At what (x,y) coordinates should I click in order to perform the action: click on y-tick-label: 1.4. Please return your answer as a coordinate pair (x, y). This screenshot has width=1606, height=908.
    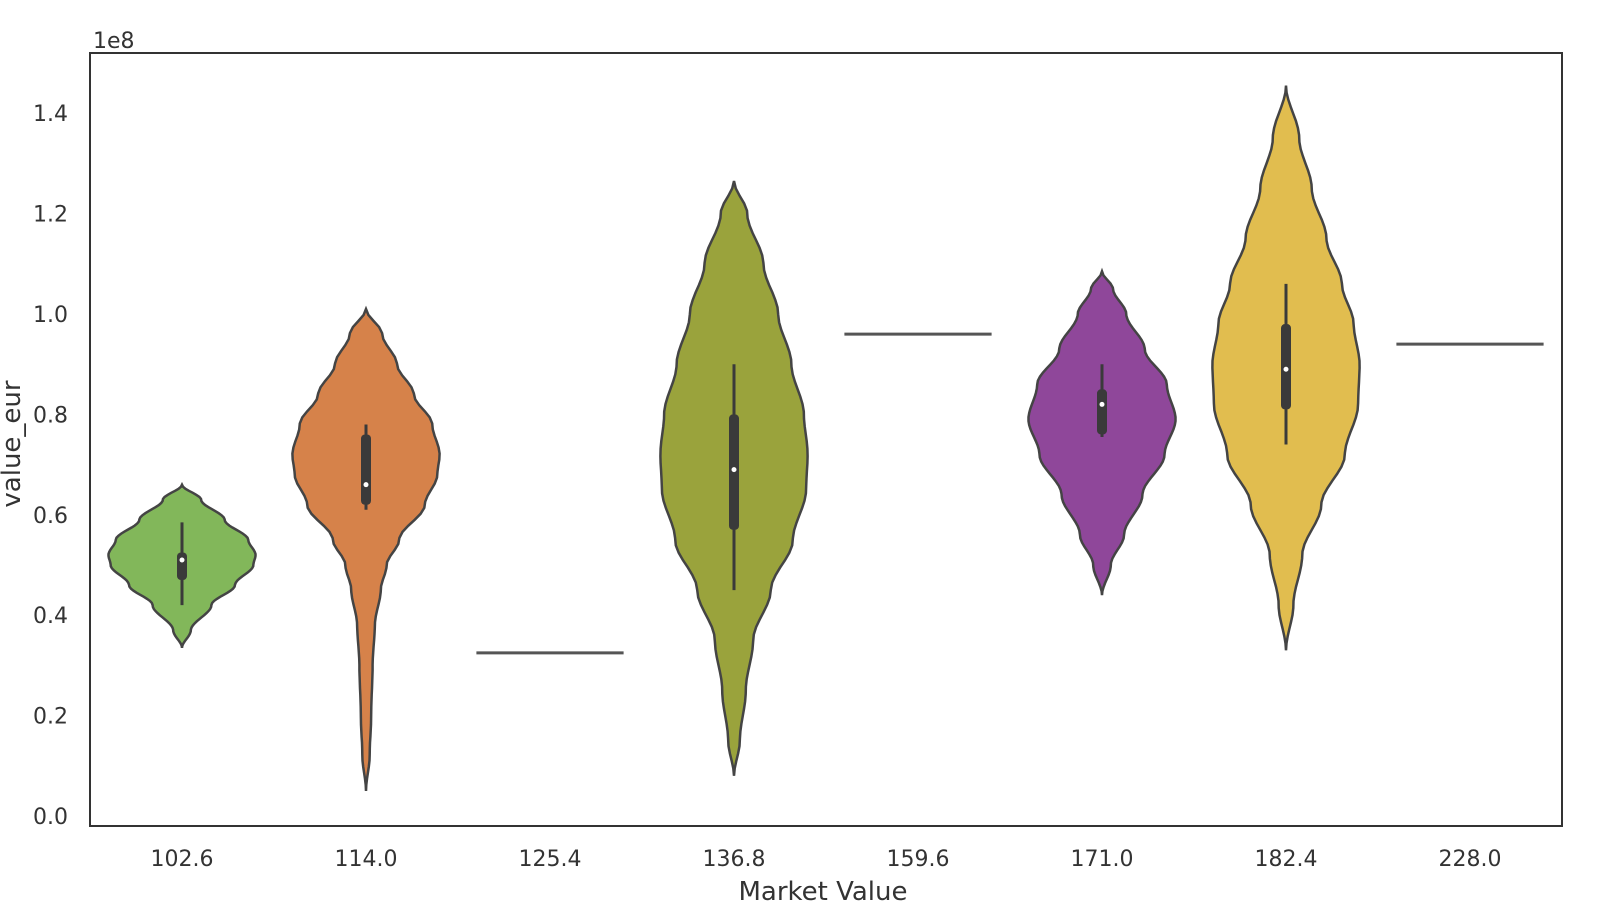
    Looking at the image, I should click on (50, 114).